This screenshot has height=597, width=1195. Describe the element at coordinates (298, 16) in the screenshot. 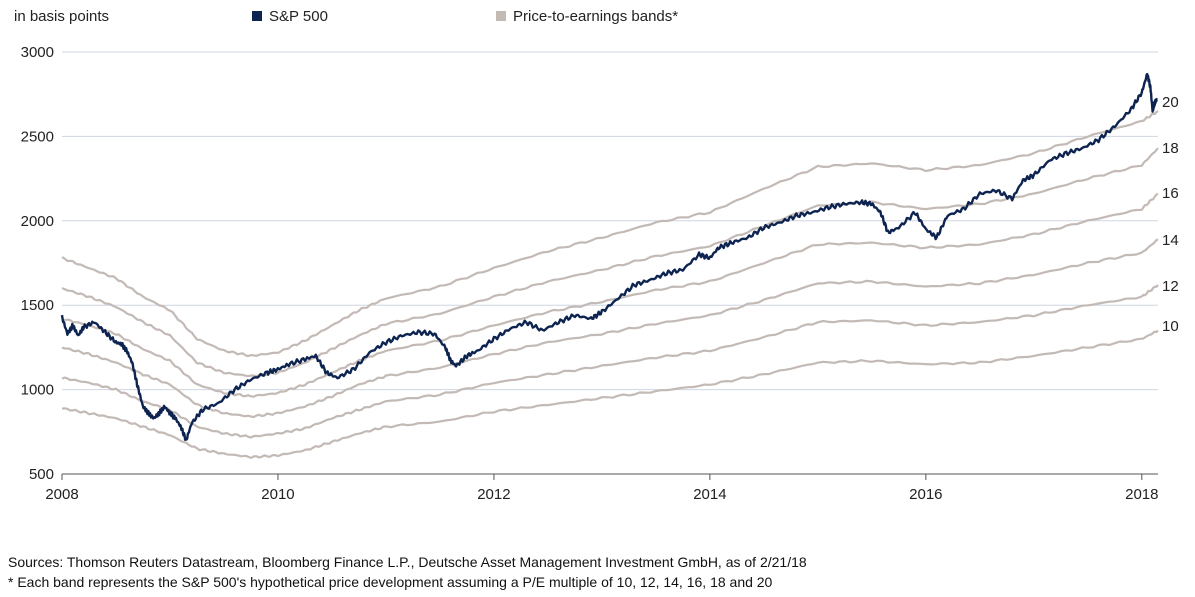

I see `sp500-legend-label: S&P 500` at that location.